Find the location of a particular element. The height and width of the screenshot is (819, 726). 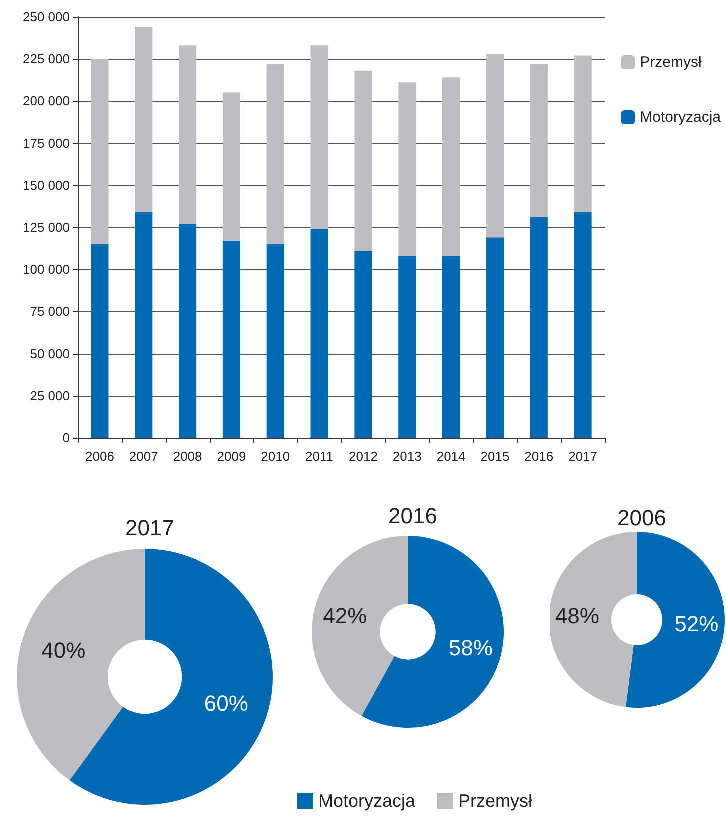

x-tick-label: 2010 is located at coordinates (275, 456).